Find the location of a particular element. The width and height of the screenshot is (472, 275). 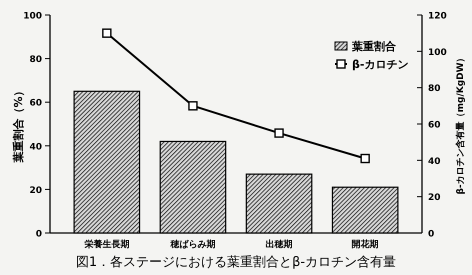

legend-label: 葉重割合 is located at coordinates (374, 46).